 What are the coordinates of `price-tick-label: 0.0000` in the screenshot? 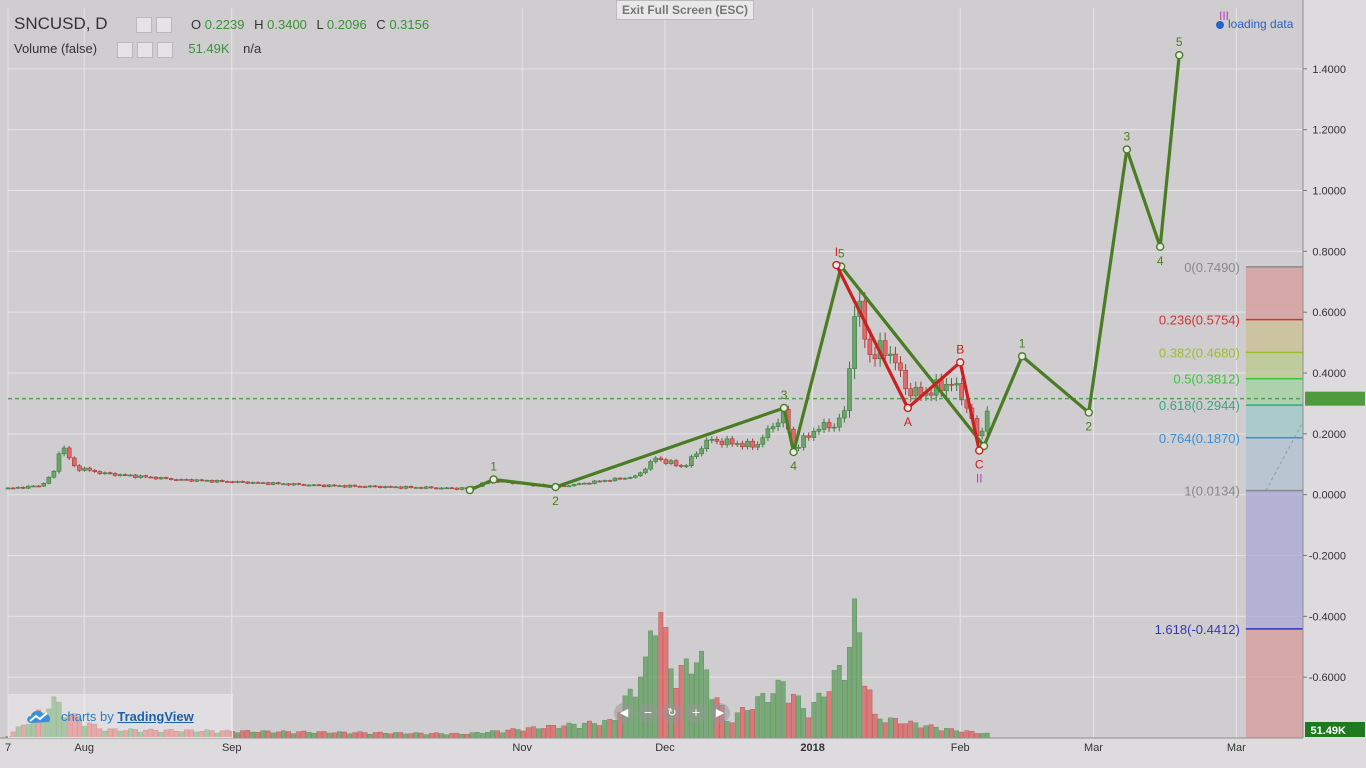 It's located at (1329, 496).